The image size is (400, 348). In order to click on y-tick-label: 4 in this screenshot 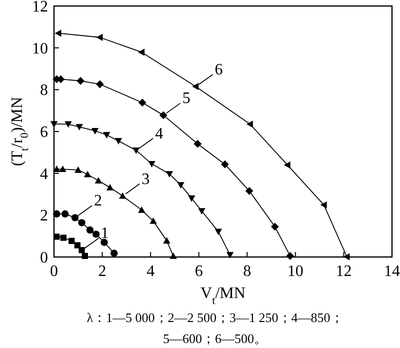, I will do `click(44, 174)`.